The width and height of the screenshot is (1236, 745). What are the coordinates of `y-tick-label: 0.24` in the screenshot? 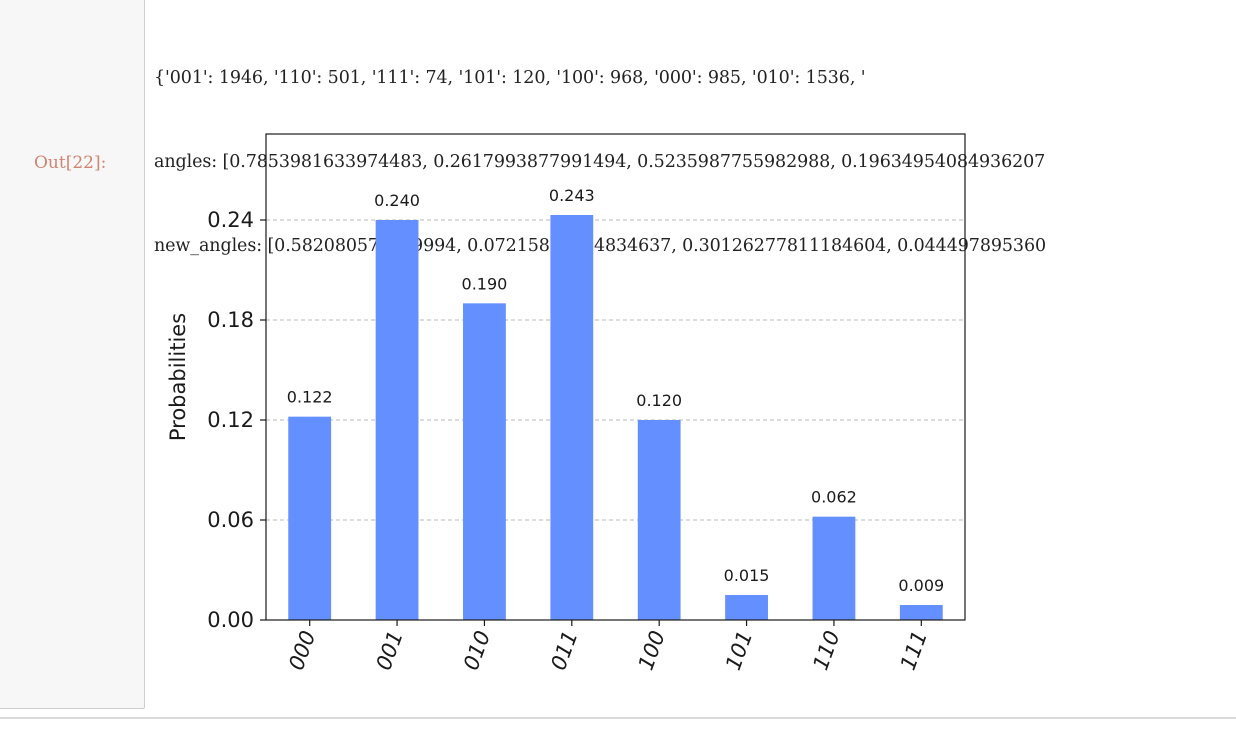 It's located at (230, 220).